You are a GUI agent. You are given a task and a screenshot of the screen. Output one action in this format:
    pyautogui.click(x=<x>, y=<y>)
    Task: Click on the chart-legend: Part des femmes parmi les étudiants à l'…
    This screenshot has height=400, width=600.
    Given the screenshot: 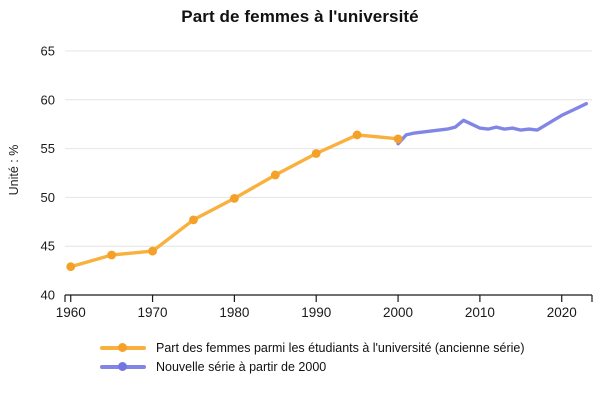 What is the action you would take?
    pyautogui.click(x=312, y=357)
    